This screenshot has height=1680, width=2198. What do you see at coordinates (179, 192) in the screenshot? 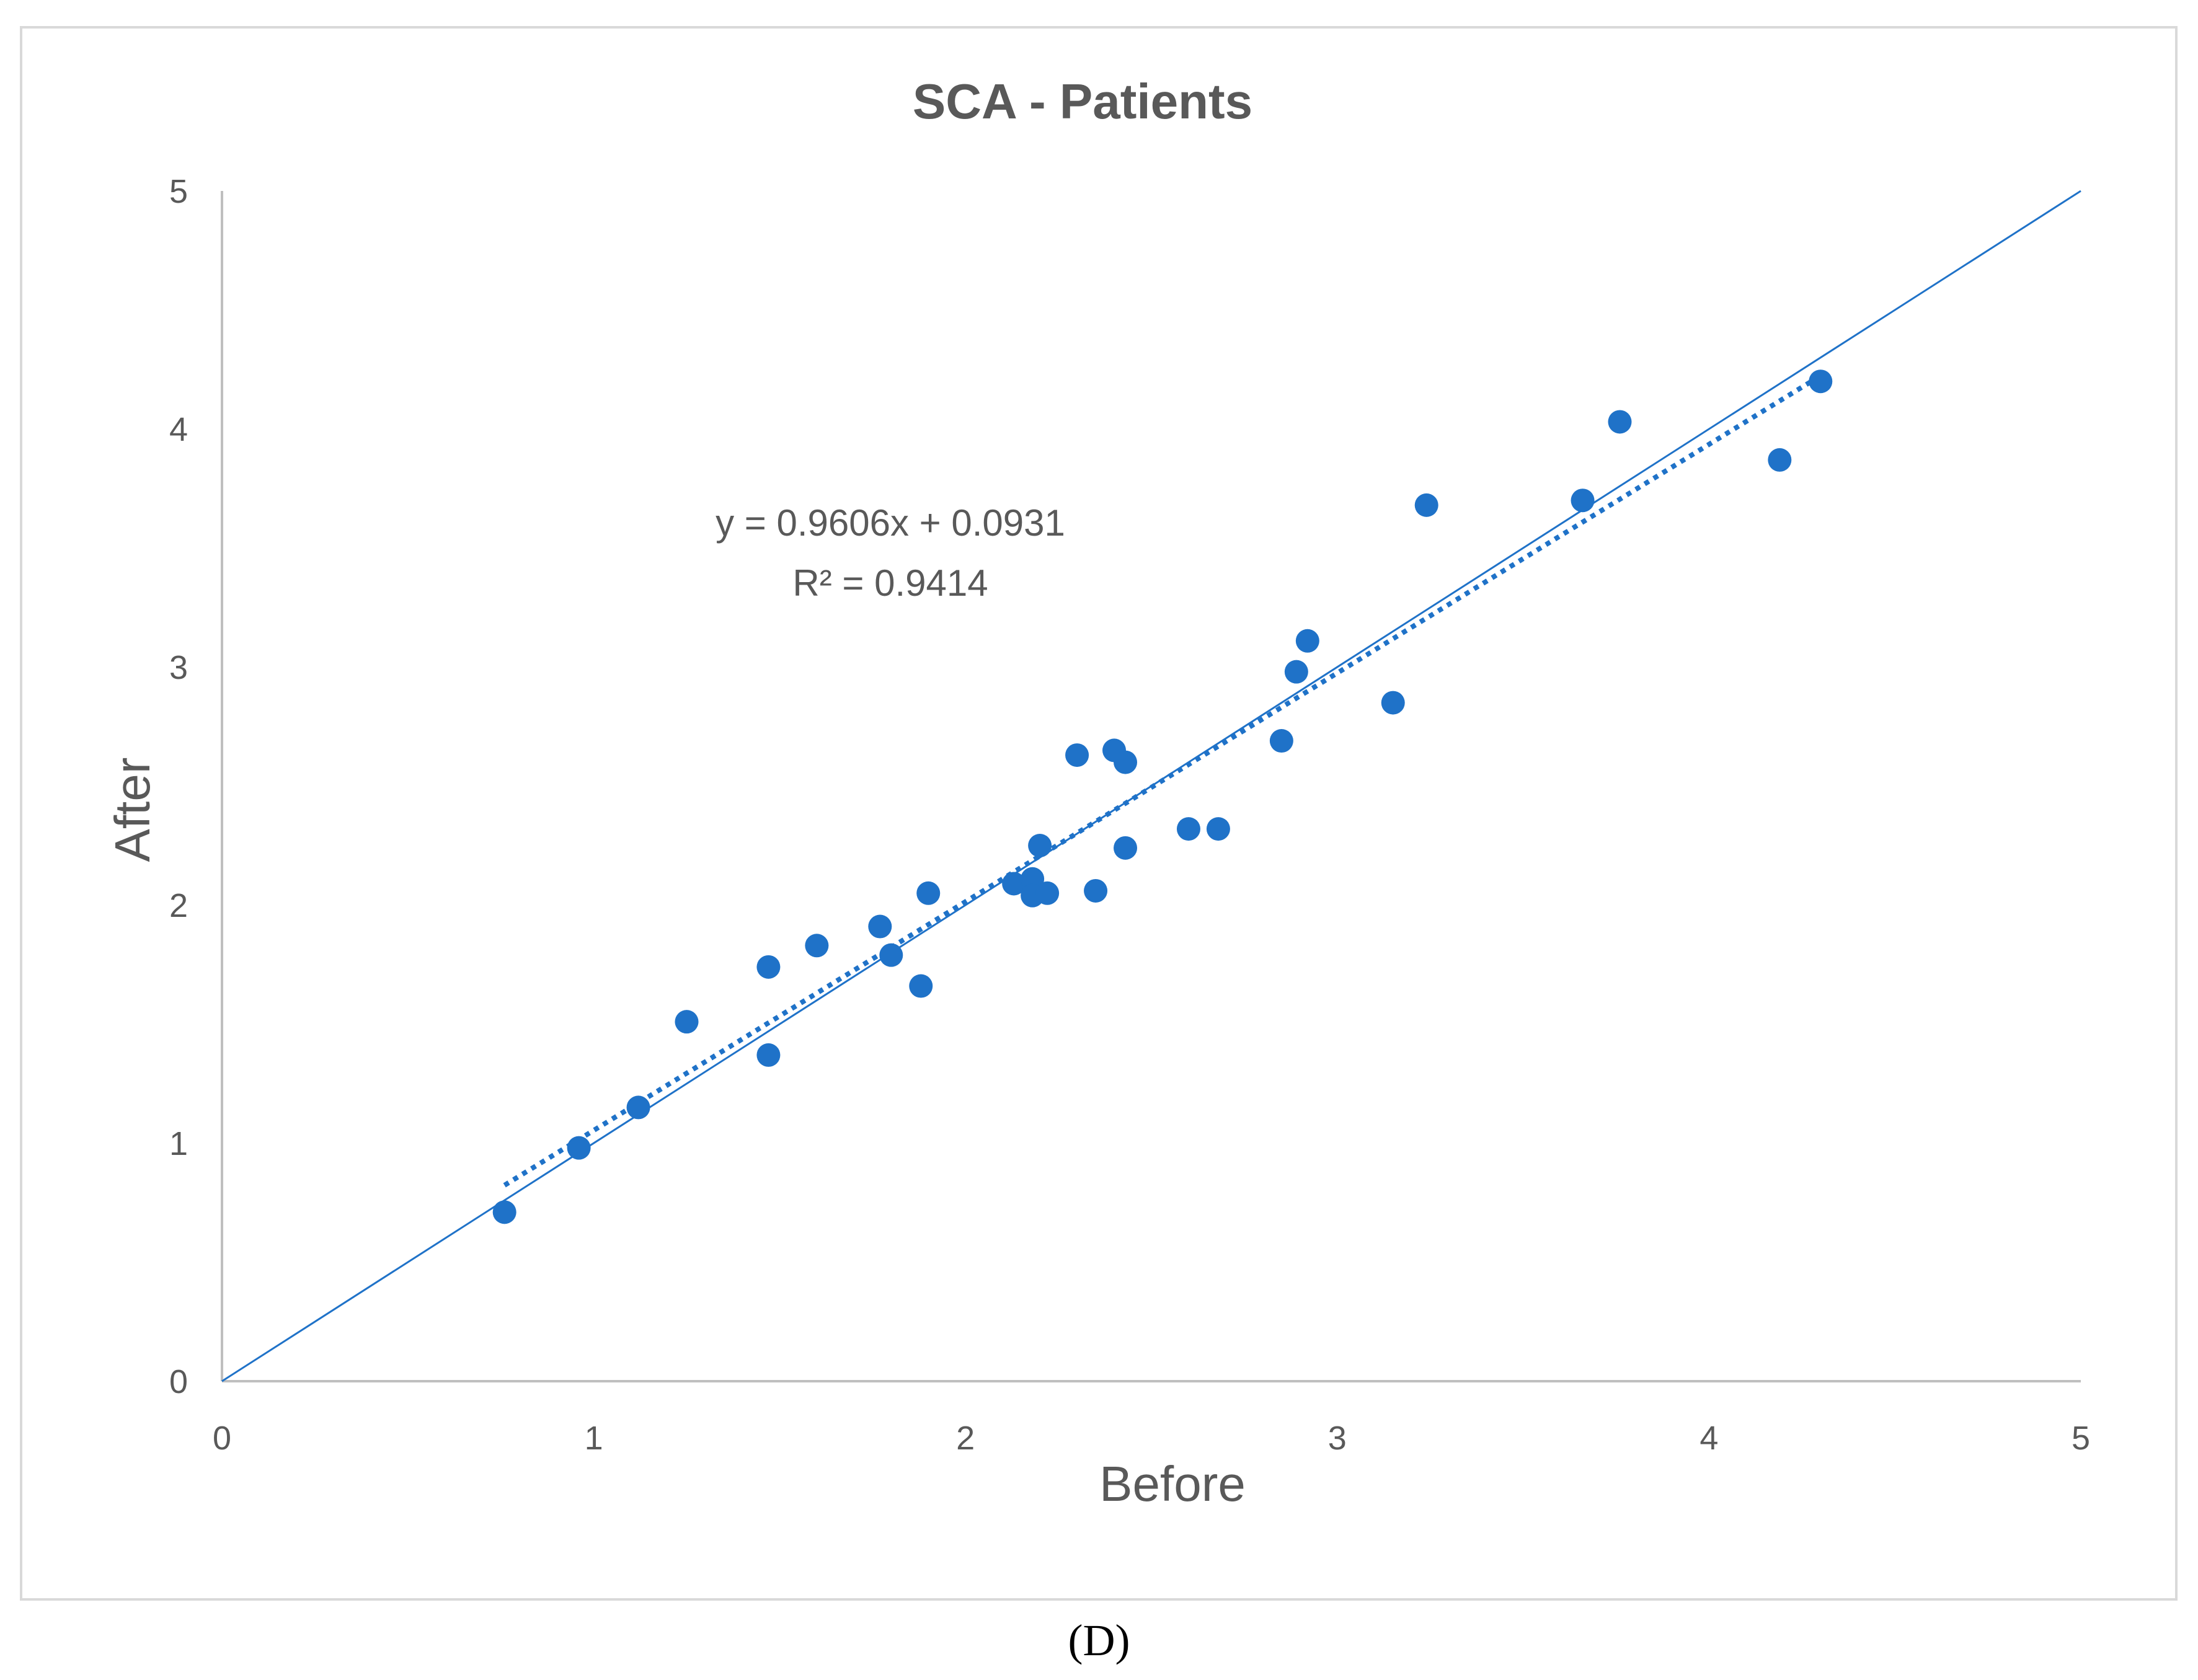
I see `y-tick-label: 5` at bounding box center [179, 192].